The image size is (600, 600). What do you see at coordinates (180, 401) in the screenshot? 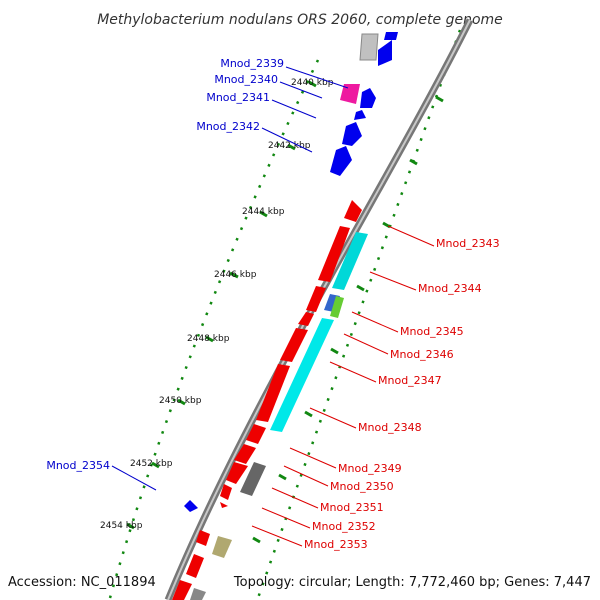
I see `tick-label: 2450 kbp` at bounding box center [180, 401].